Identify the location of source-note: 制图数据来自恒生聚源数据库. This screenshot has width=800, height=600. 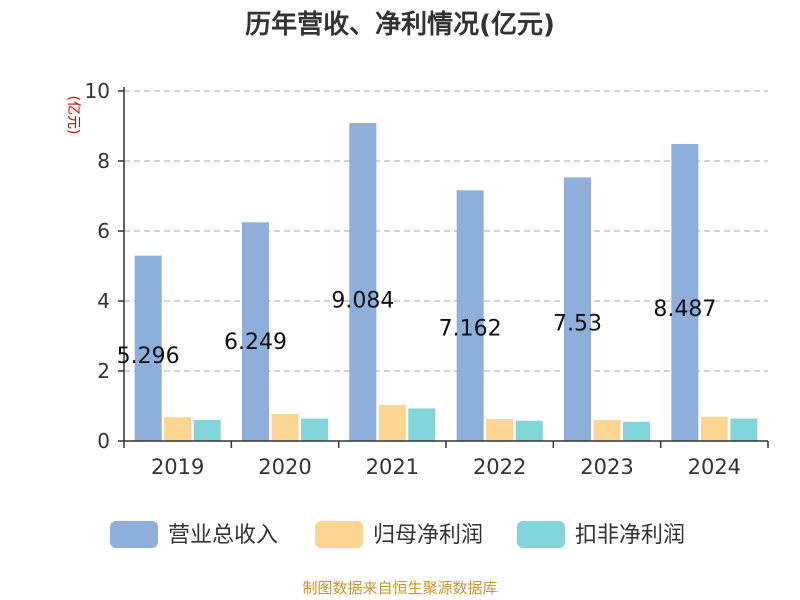
(399, 588).